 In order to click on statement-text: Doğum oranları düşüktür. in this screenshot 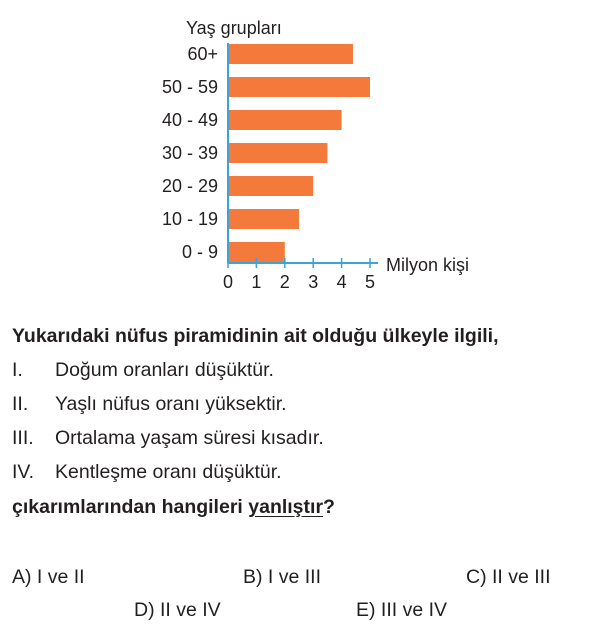, I will do `click(164, 370)`.